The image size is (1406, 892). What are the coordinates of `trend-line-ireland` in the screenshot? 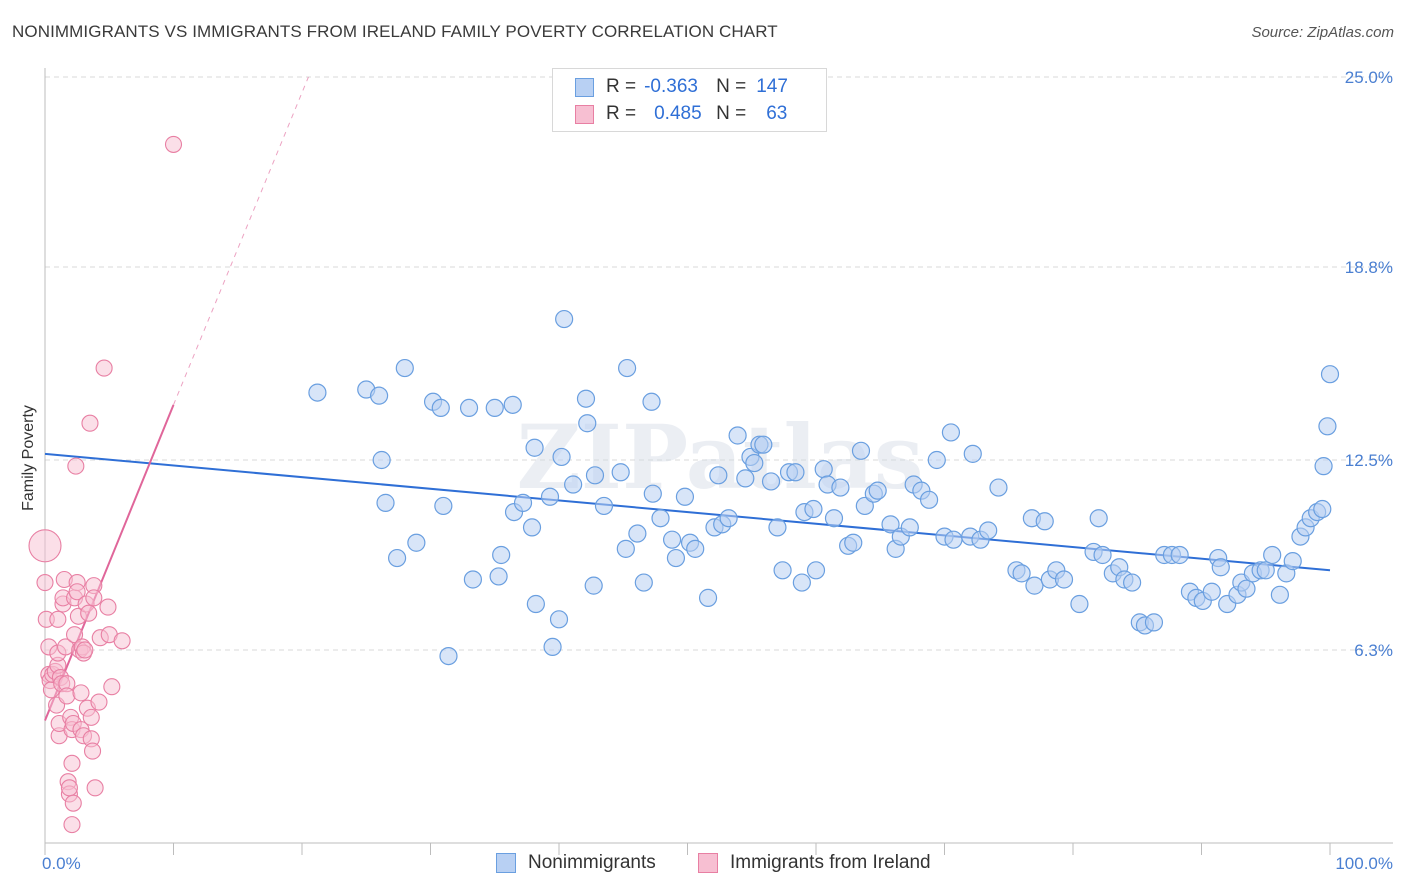 It's located at (109, 562).